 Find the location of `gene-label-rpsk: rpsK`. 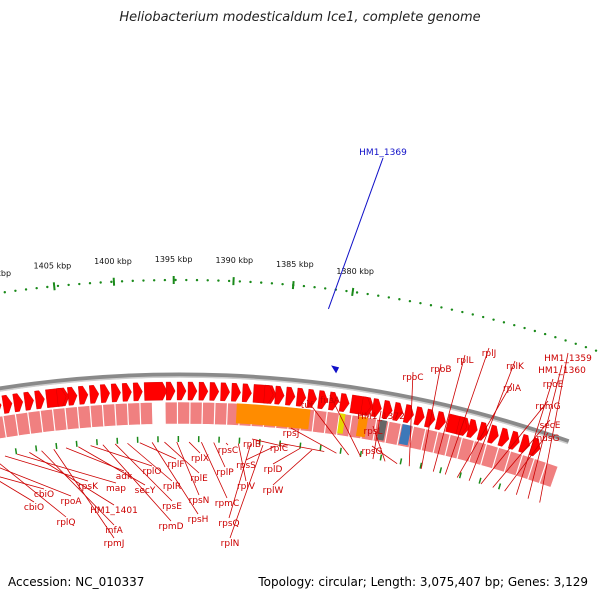

gene-label-rpsk: rpsK is located at coordinates (88, 487).